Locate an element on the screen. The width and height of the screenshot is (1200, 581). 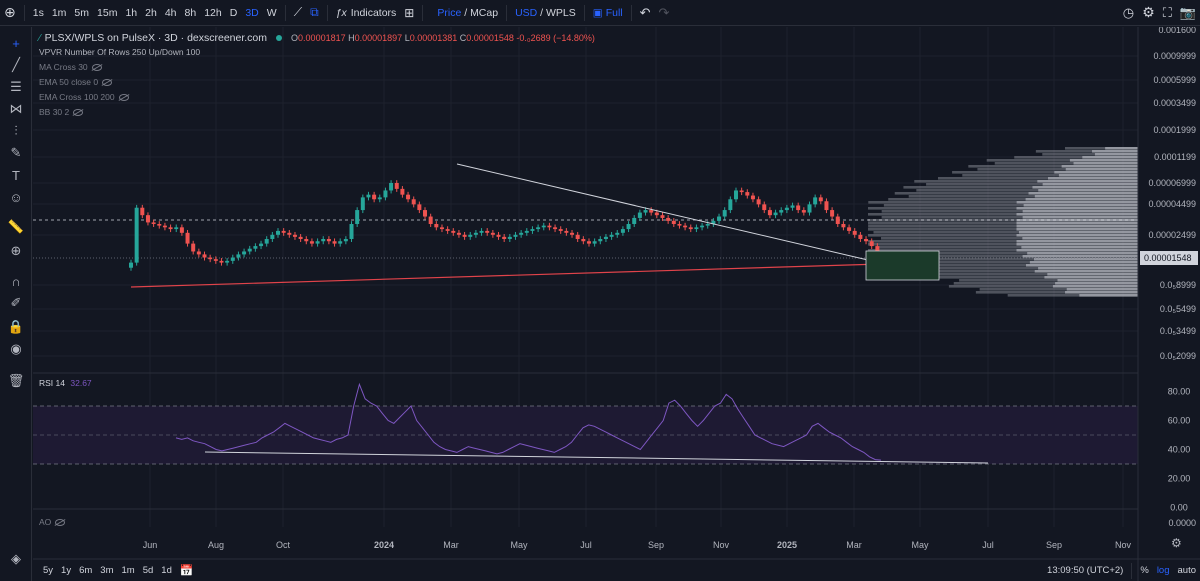
support-trendline is located at coordinates (506, 275).